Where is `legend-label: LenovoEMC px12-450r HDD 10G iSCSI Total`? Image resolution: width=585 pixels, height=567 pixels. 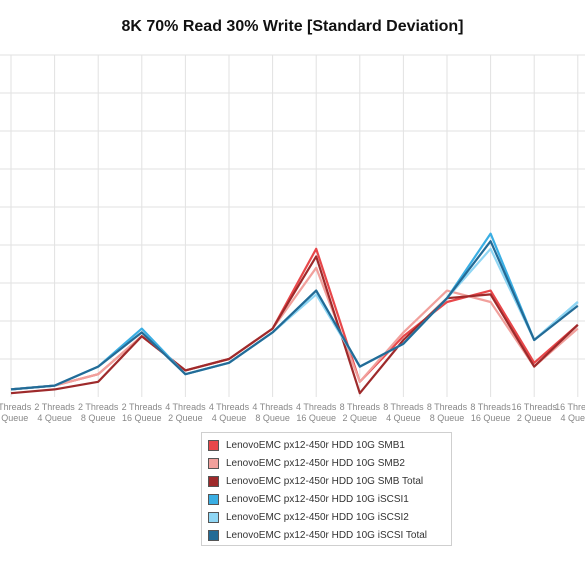
legend-label: LenovoEMC px12-450r HDD 10G iSCSI Total is located at coordinates (327, 535).